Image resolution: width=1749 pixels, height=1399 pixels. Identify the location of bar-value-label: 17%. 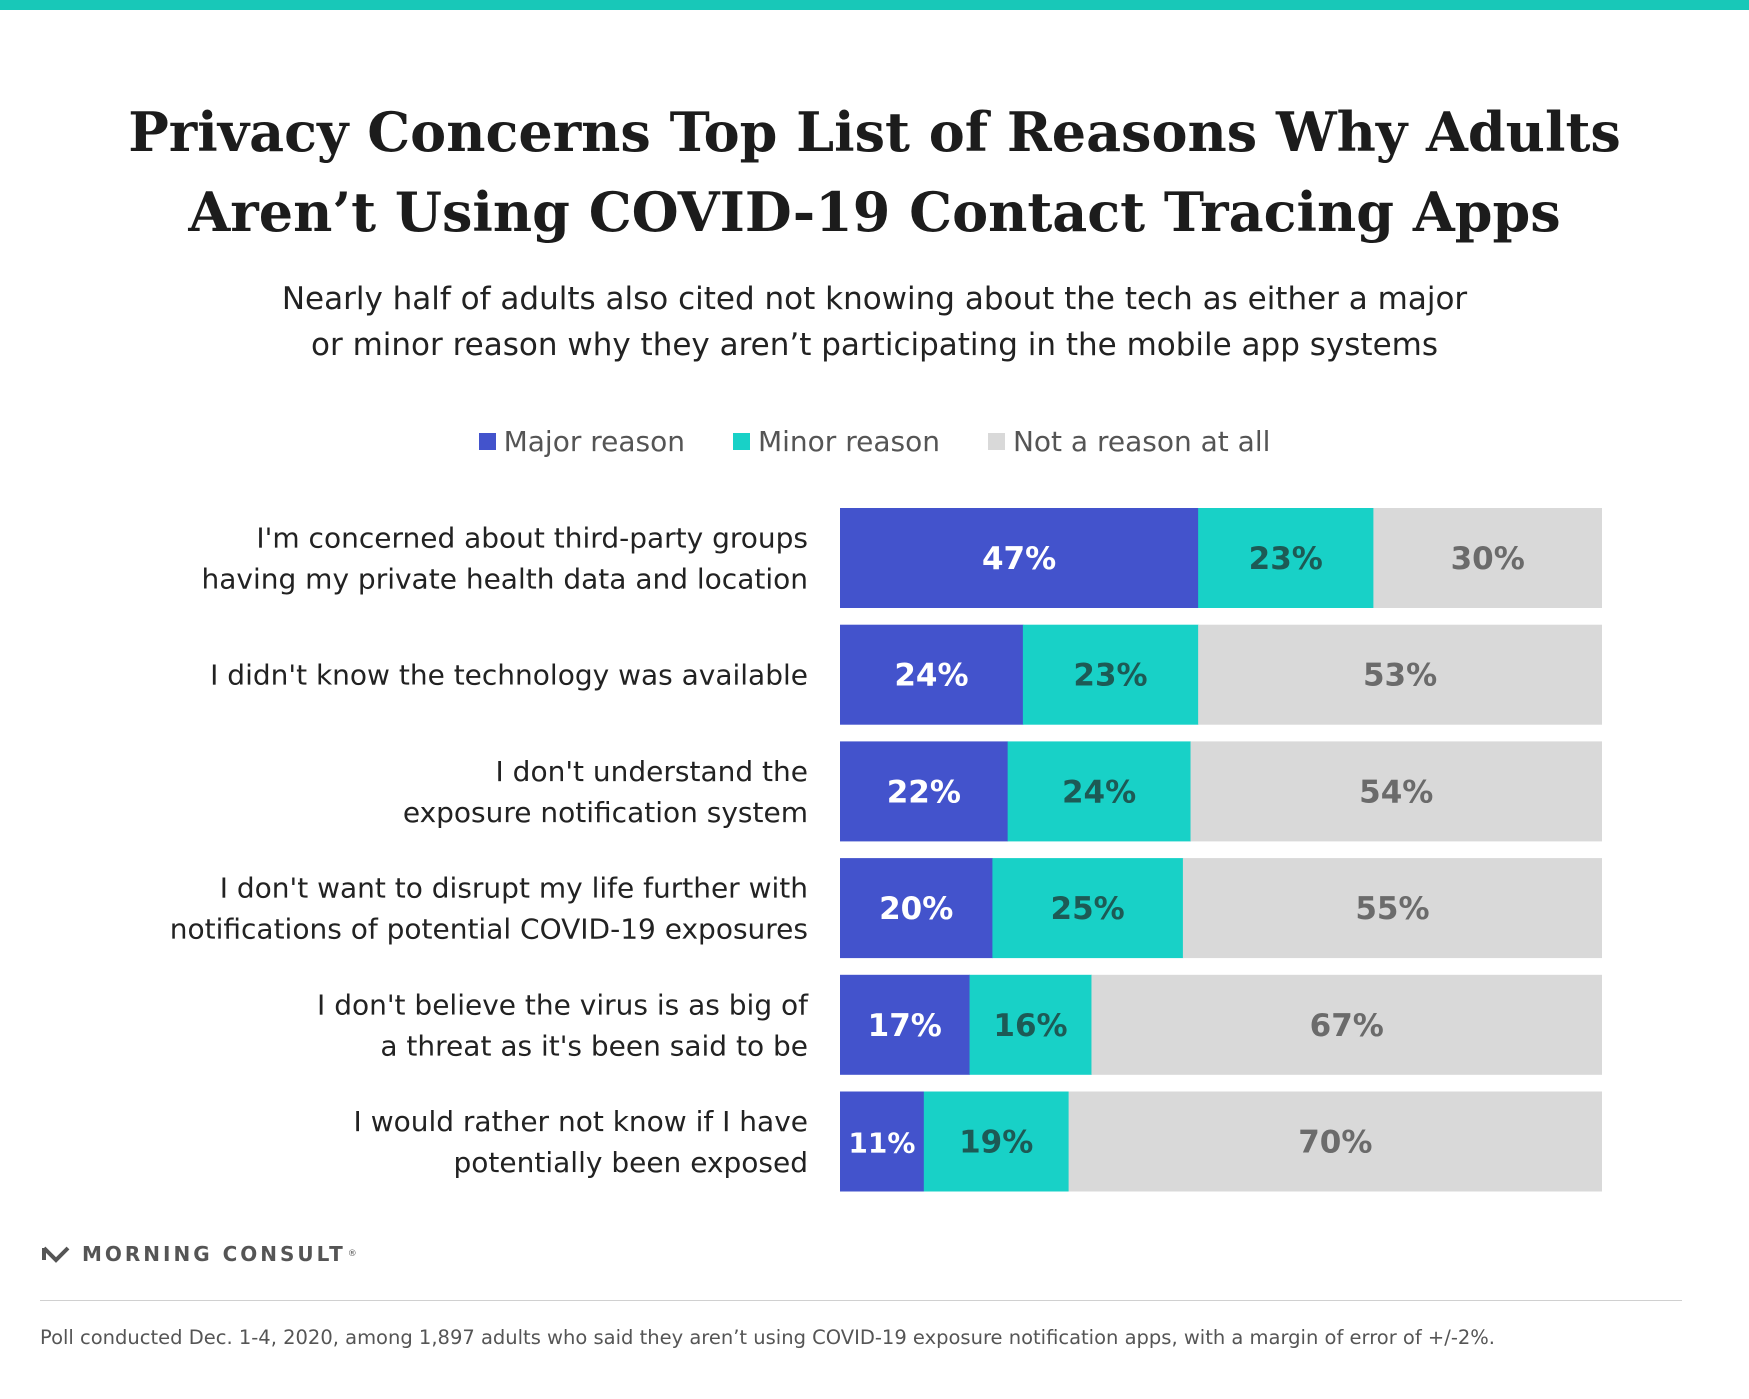
(905, 1026).